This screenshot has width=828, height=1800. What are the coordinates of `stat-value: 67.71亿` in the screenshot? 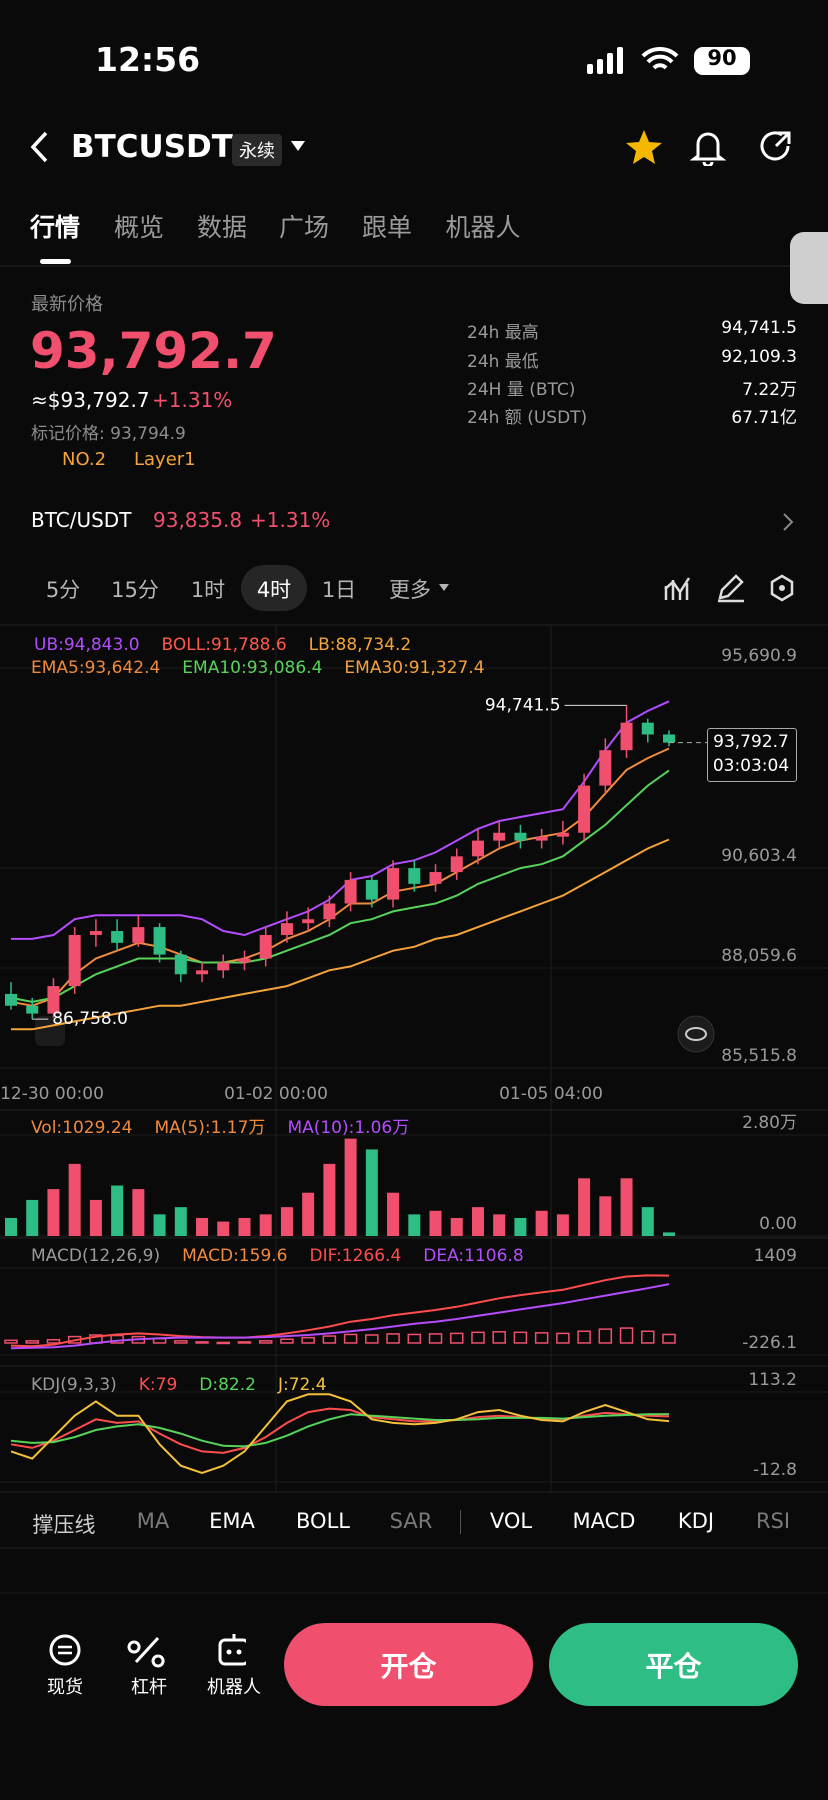 It's located at (764, 418).